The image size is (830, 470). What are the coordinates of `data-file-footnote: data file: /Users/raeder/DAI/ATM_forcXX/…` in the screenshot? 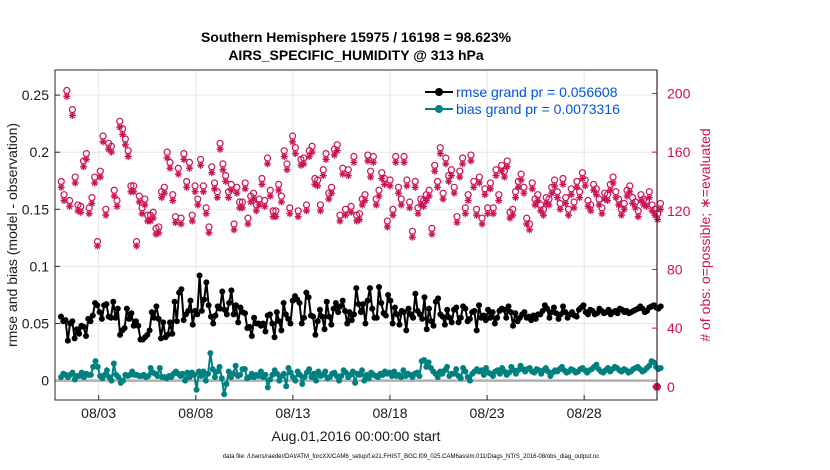 It's located at (411, 457).